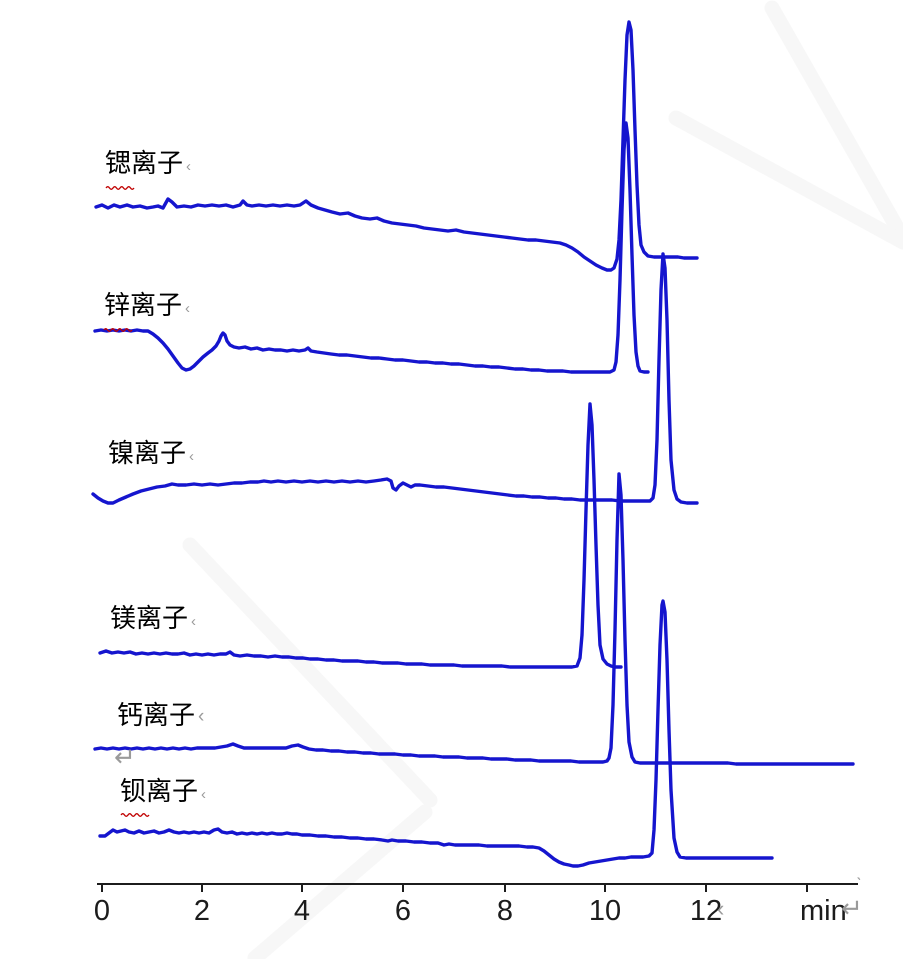  I want to click on series-label-calcium-ion: 钙离子 ‹, so click(160, 716).